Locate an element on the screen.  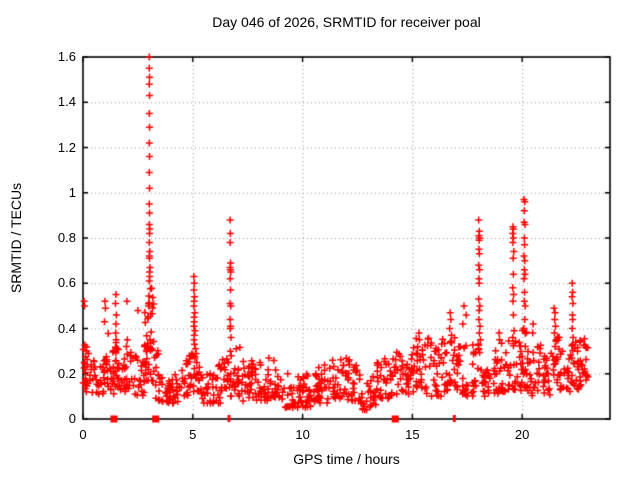
x-tick-label: 15 is located at coordinates (412, 434).